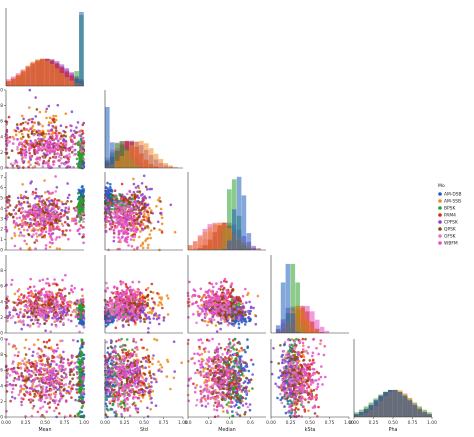 This screenshot has width=474, height=437. What do you see at coordinates (44, 47) in the screenshot?
I see `panel-Mean-Mean` at bounding box center [44, 47].